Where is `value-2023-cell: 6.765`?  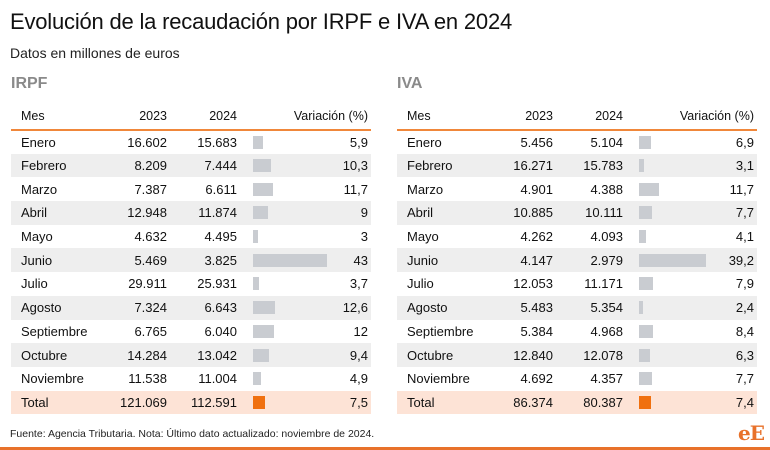
value-2023-cell: 6.765 is located at coordinates (150, 331).